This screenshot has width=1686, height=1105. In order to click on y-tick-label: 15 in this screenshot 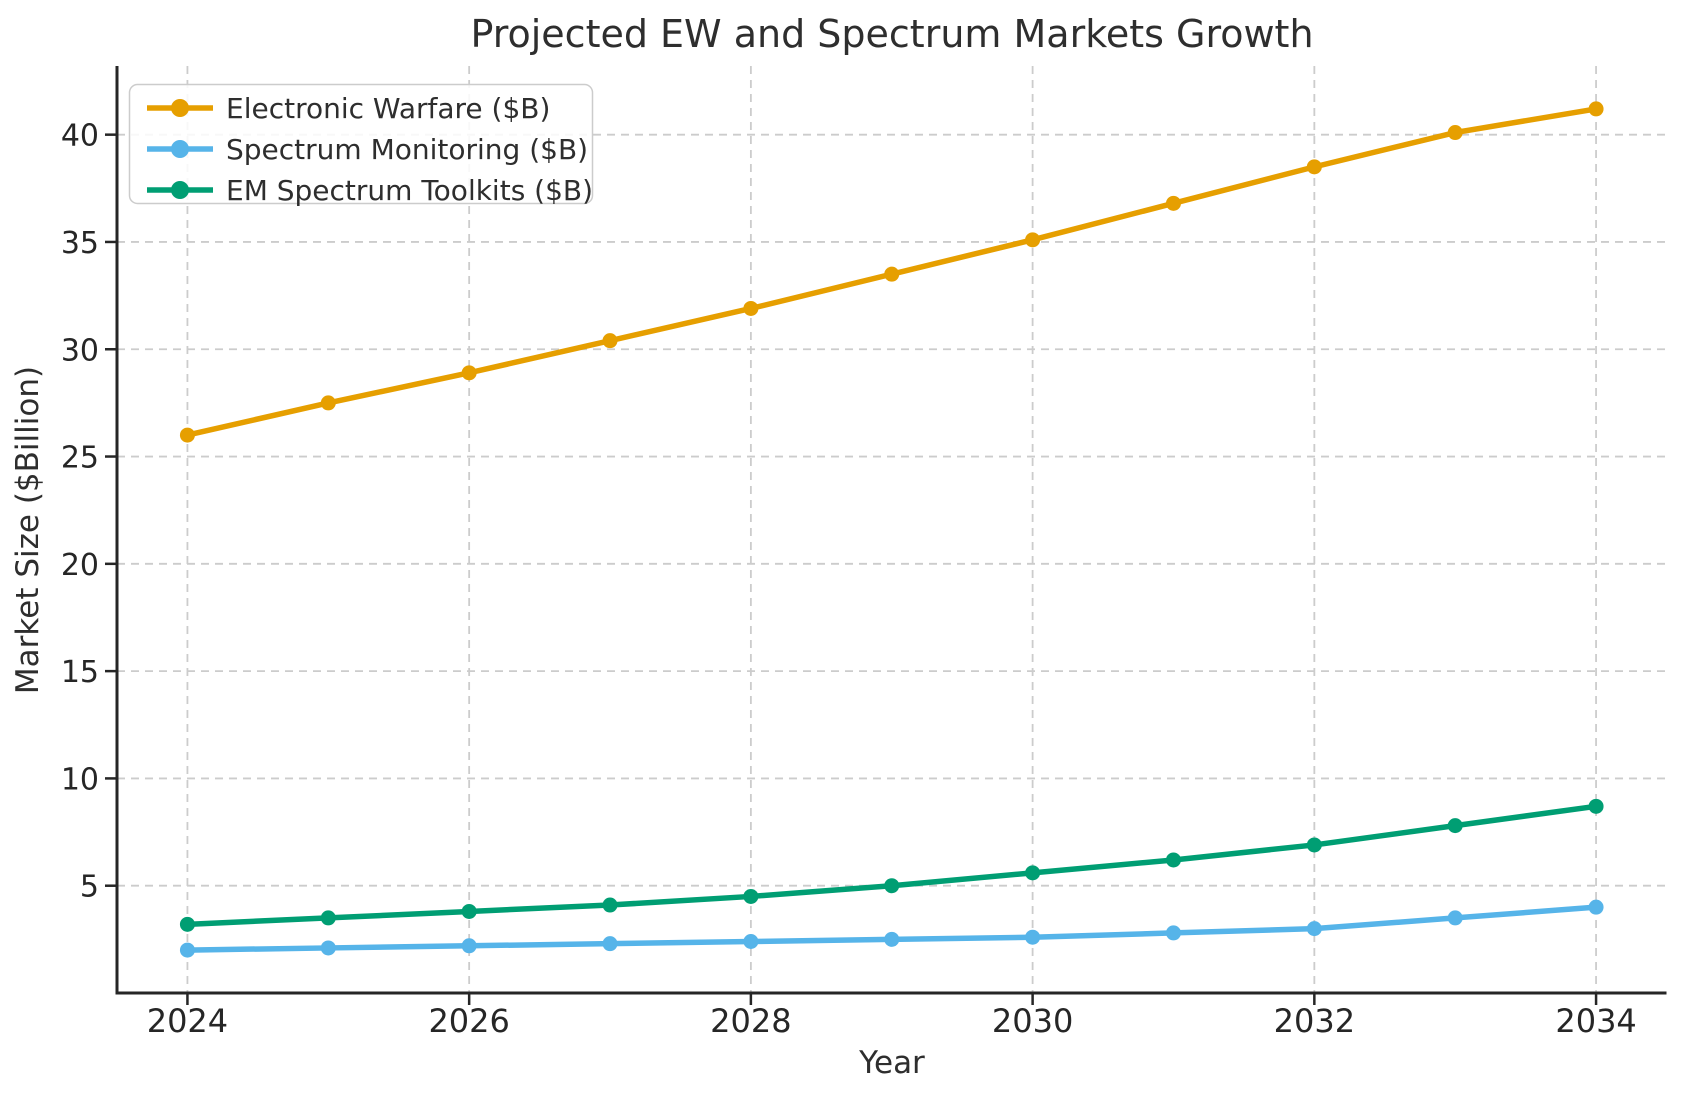, I will do `click(80, 672)`.